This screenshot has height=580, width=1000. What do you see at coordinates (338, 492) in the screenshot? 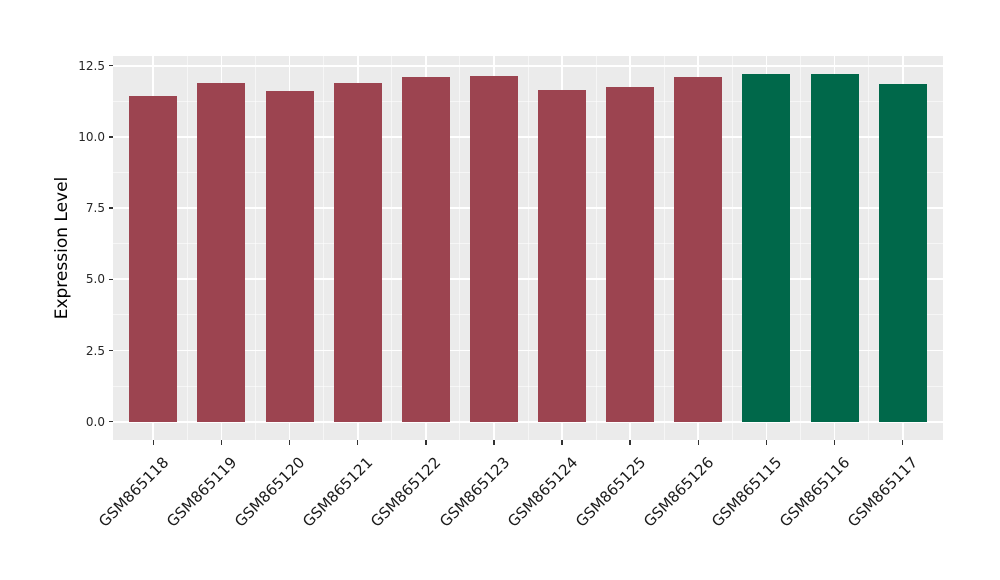
I see `x-tick-label: GSM865121` at bounding box center [338, 492].